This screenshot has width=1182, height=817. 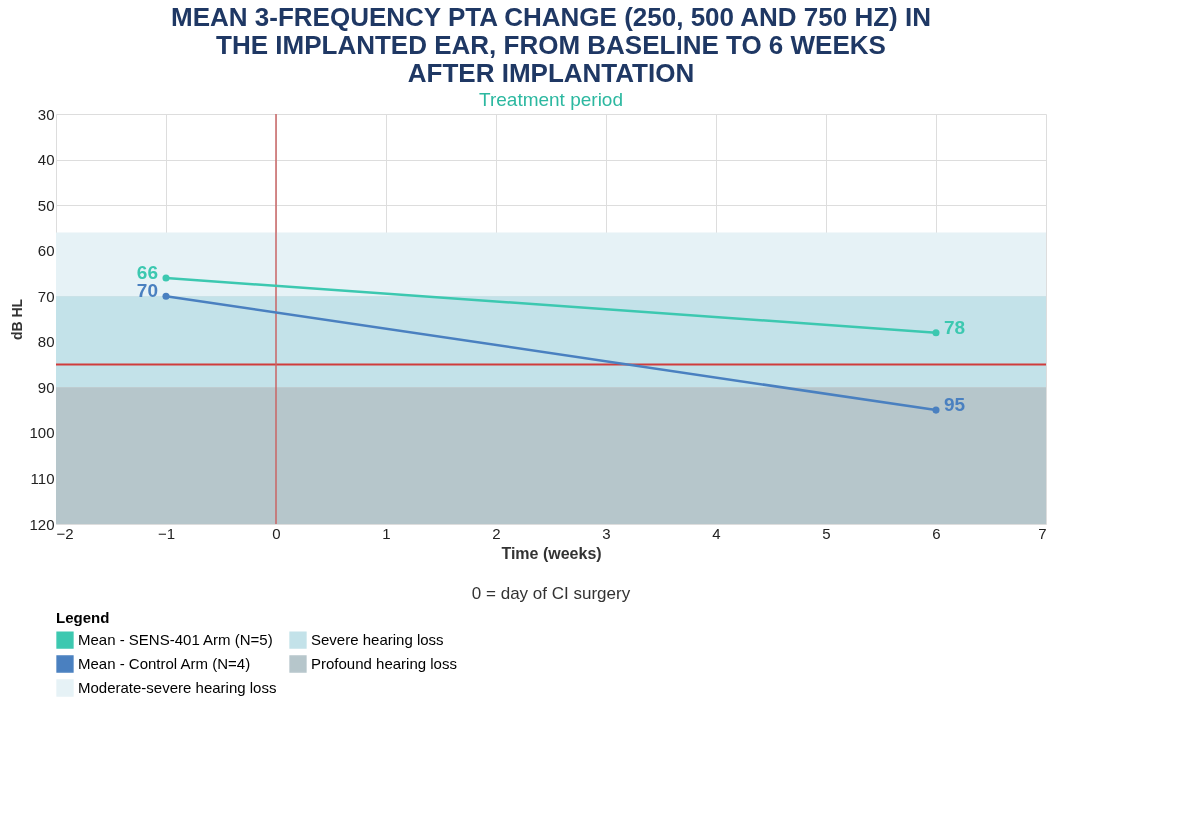 What do you see at coordinates (551, 593) in the screenshot?
I see `text: 0 = day of CI surgery` at bounding box center [551, 593].